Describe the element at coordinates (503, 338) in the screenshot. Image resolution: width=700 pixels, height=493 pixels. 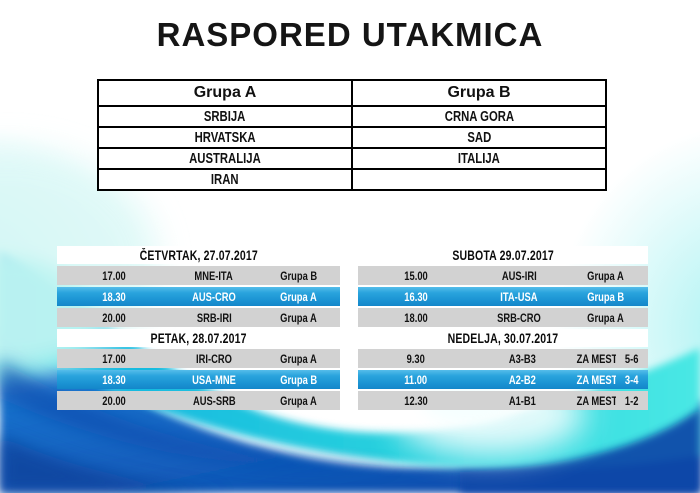
I see `day-header: NEDELJA, 30.07.2017` at that location.